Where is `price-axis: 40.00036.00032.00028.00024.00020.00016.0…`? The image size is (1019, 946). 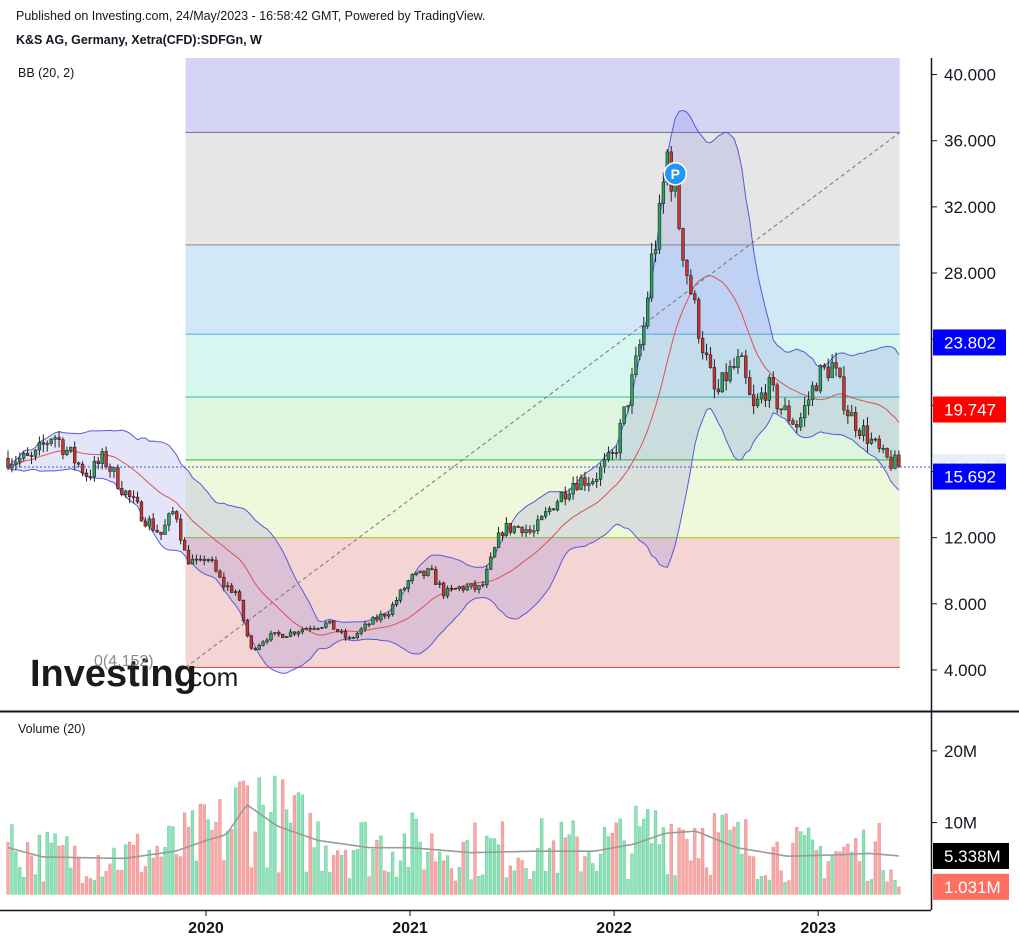
price-axis: 40.00036.00032.00028.00024.00020.00016.0… is located at coordinates (963, 373).